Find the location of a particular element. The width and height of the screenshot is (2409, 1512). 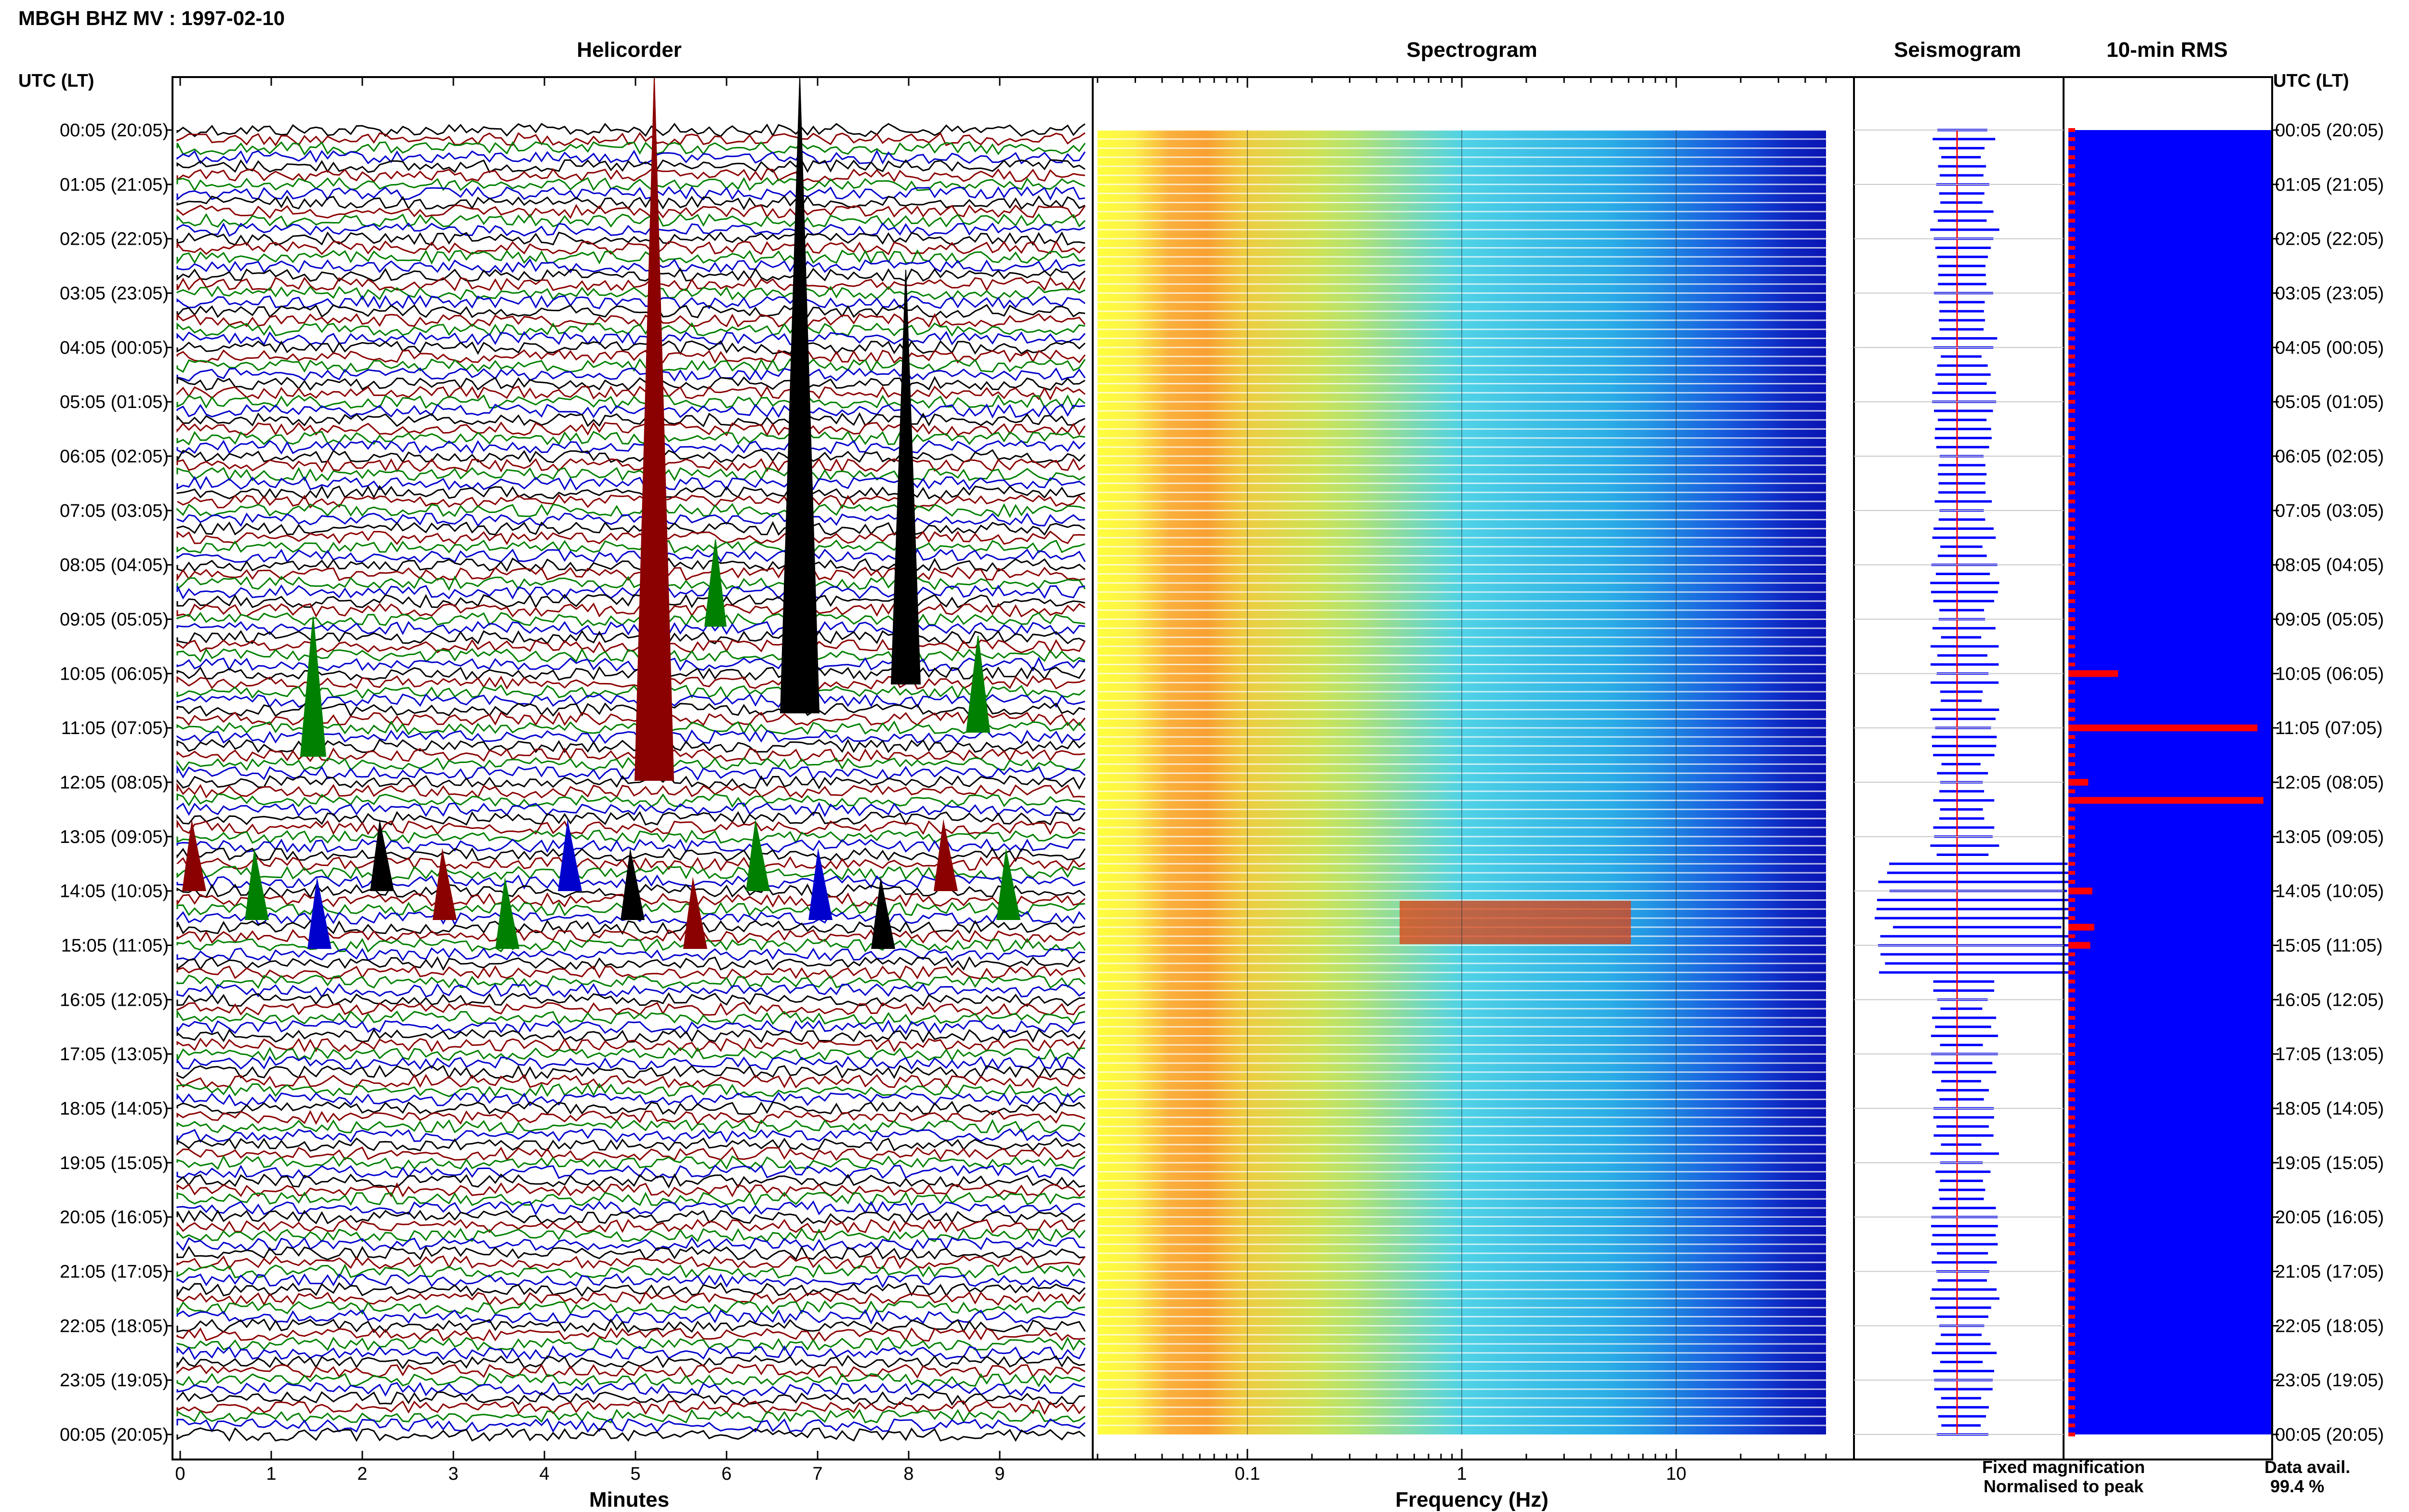

time-label-left: 19:05 (15:05) is located at coordinates (114, 1163).